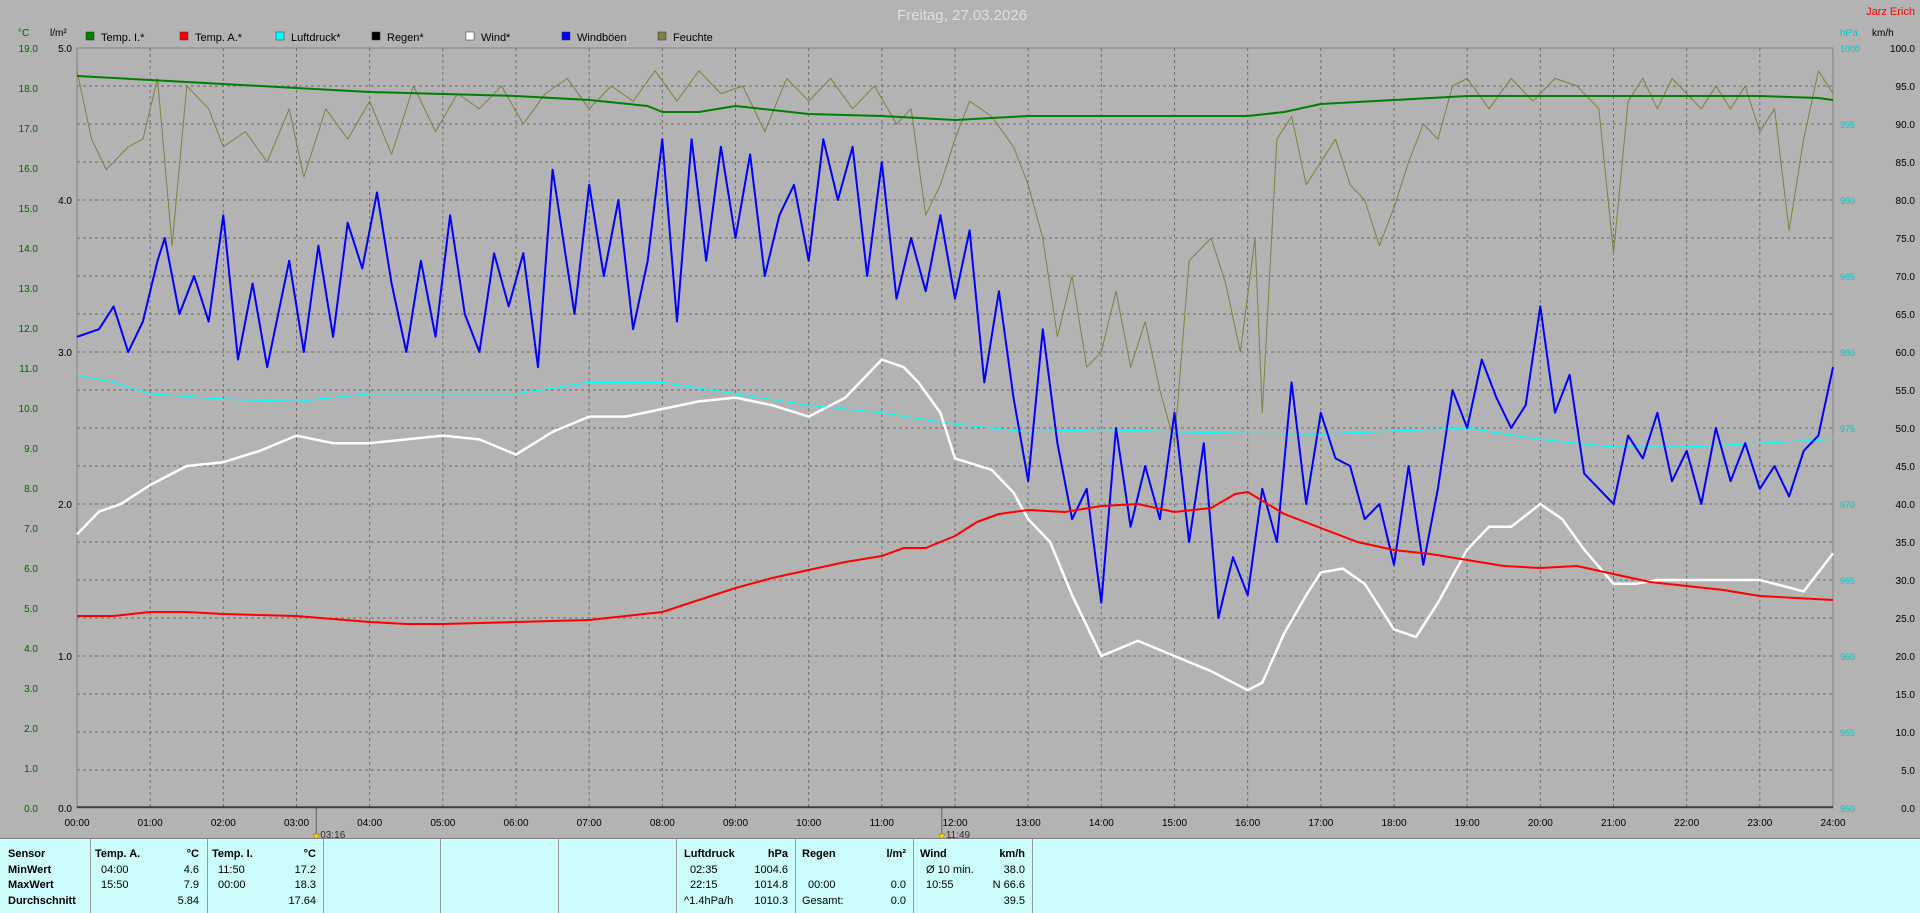  Describe the element at coordinates (955, 98) in the screenshot. I see `series-line-temp-i` at that location.